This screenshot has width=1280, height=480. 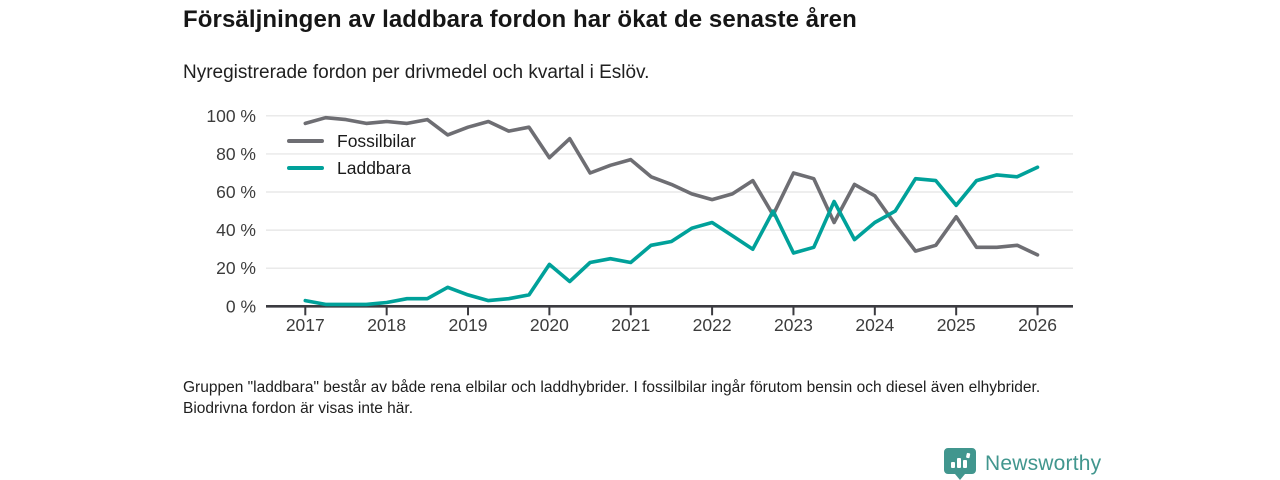 I want to click on legend-label: Laddbara, so click(x=374, y=167).